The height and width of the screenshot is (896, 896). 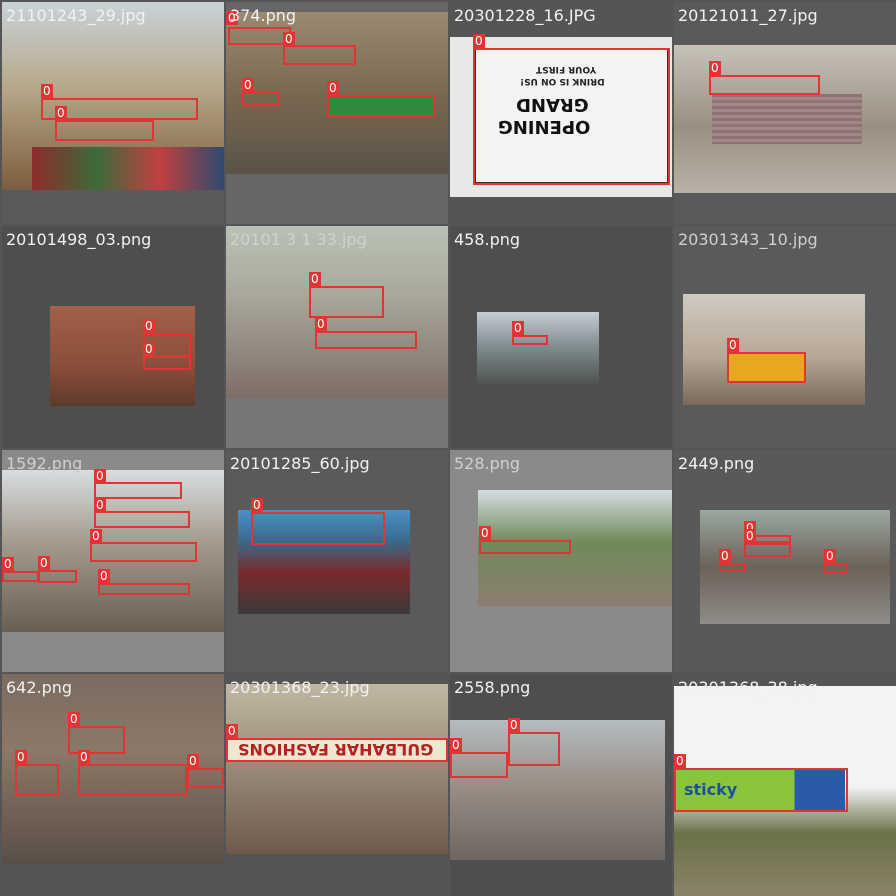 What do you see at coordinates (337, 785) in the screenshot?
I see `image-tile: GULBAHAR FASHIONS 20301368_23.jpg 0` at bounding box center [337, 785].